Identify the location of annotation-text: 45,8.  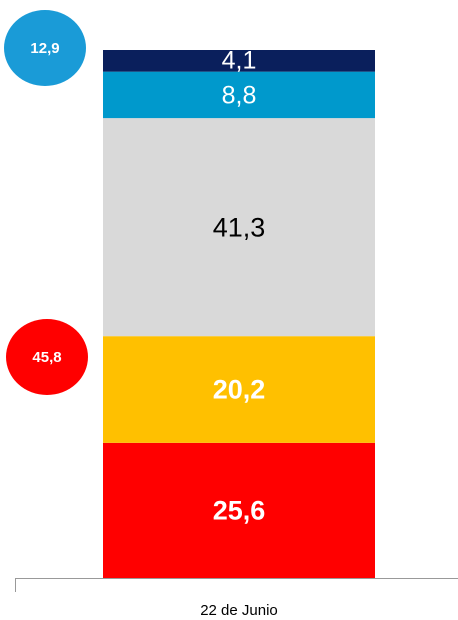
(46, 357).